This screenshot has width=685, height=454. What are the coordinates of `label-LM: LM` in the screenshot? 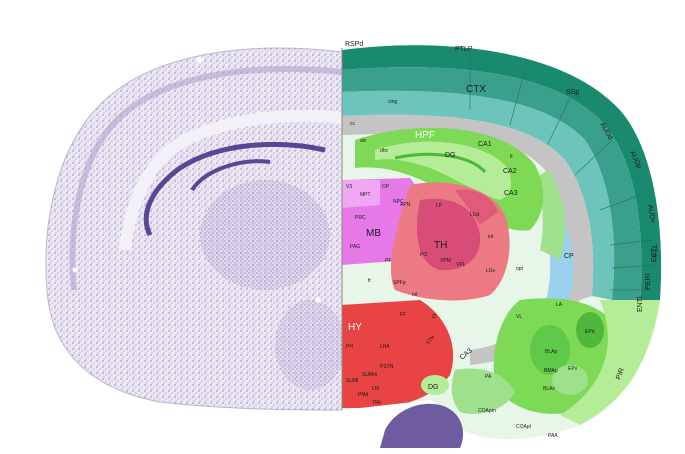 It's located at (375, 389).